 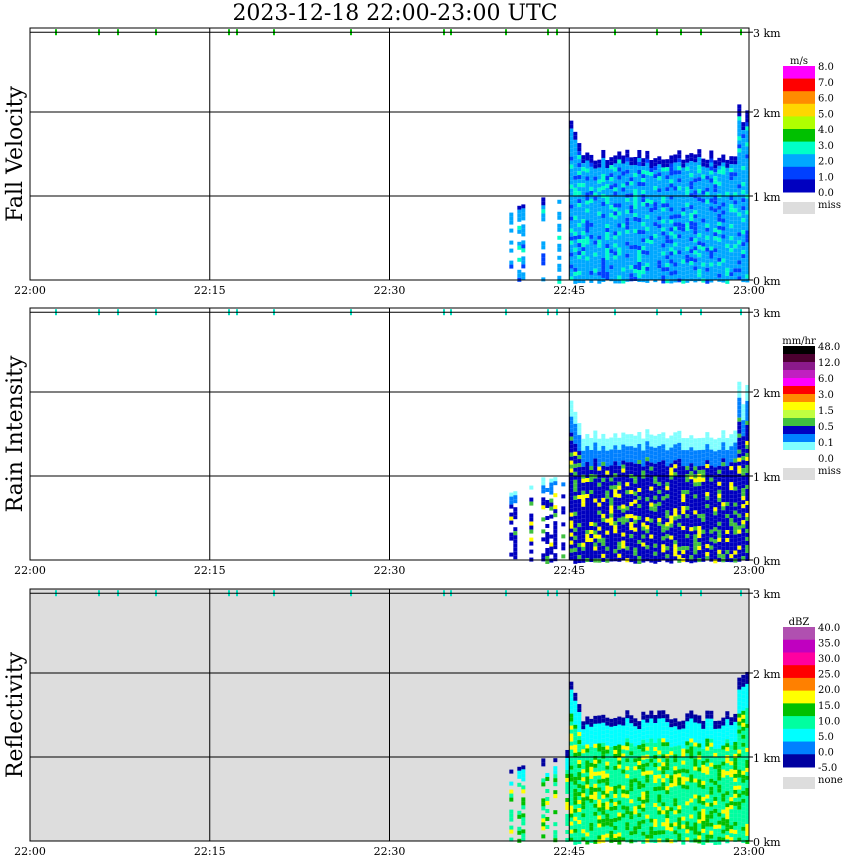 I want to click on echo-cells, so click(x=629, y=194).